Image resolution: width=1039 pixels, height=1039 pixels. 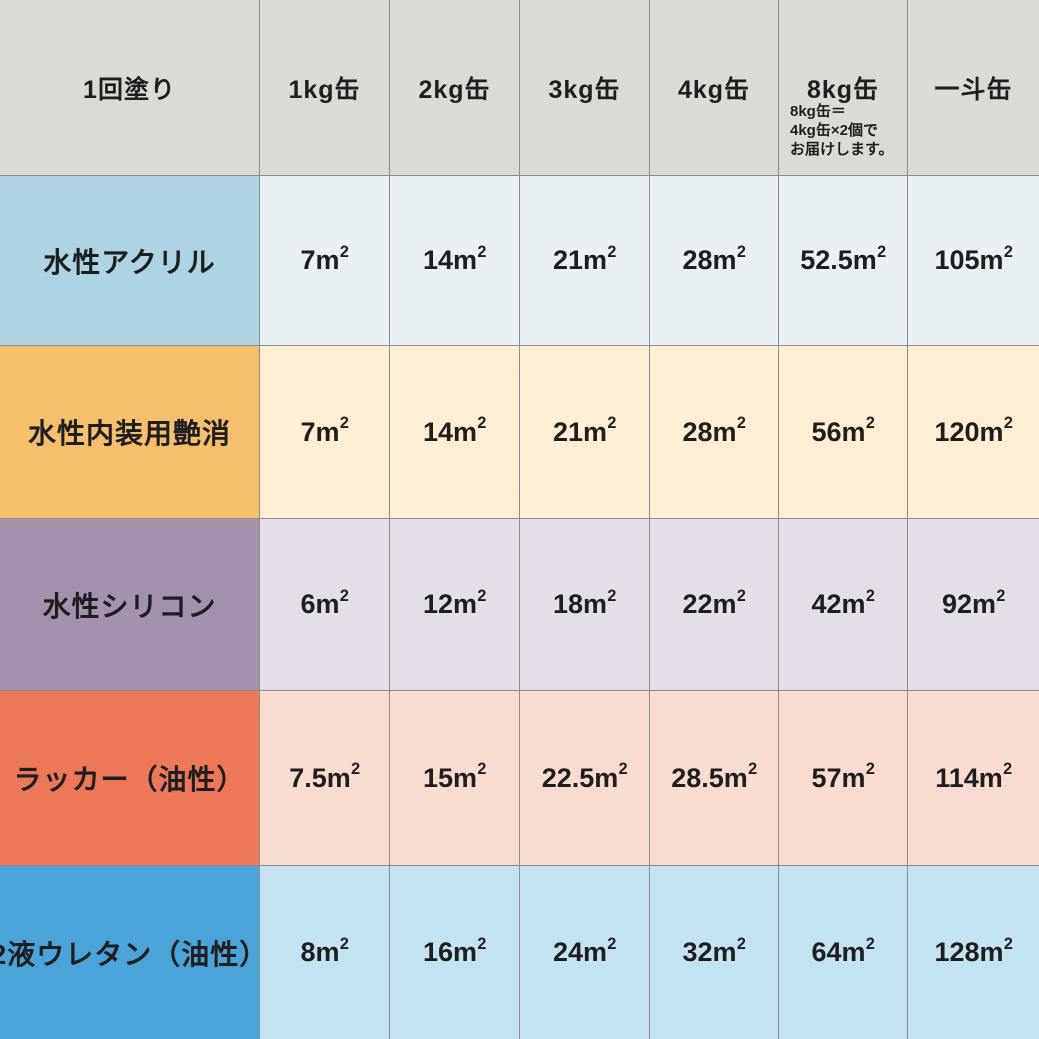 I want to click on coverage-cell: 22.5 m2, so click(x=585, y=778).